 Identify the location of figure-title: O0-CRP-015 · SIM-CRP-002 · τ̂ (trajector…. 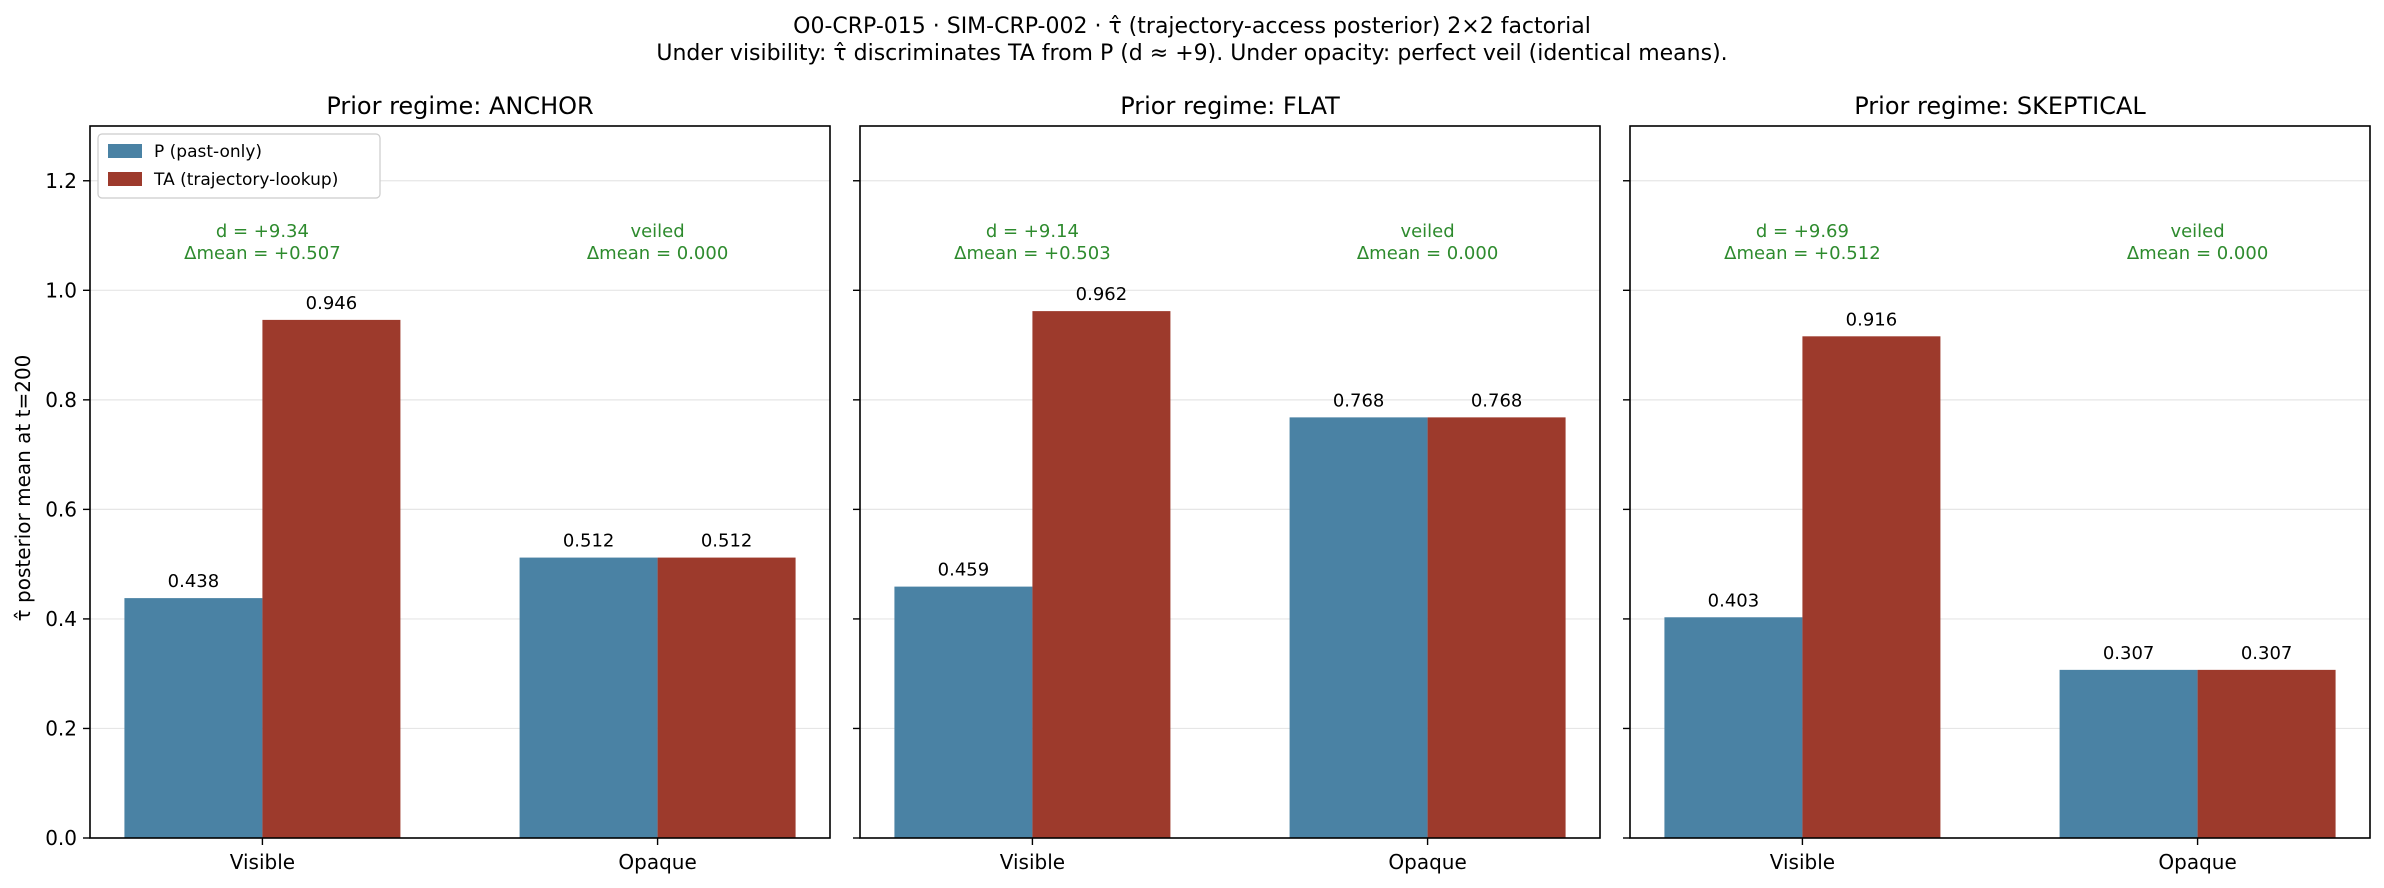
(1192, 26).